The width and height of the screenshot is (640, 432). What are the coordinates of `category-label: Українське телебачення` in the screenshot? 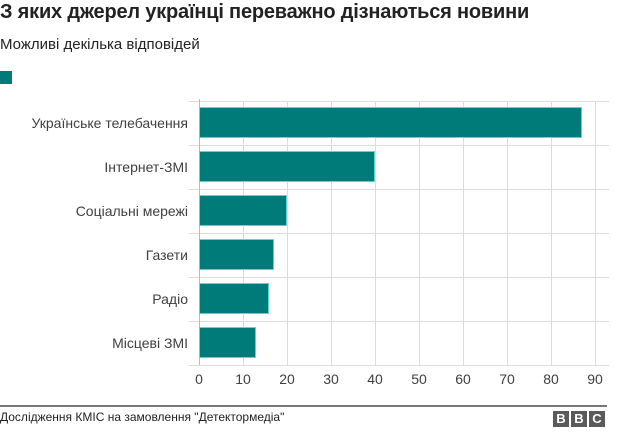 It's located at (109, 123).